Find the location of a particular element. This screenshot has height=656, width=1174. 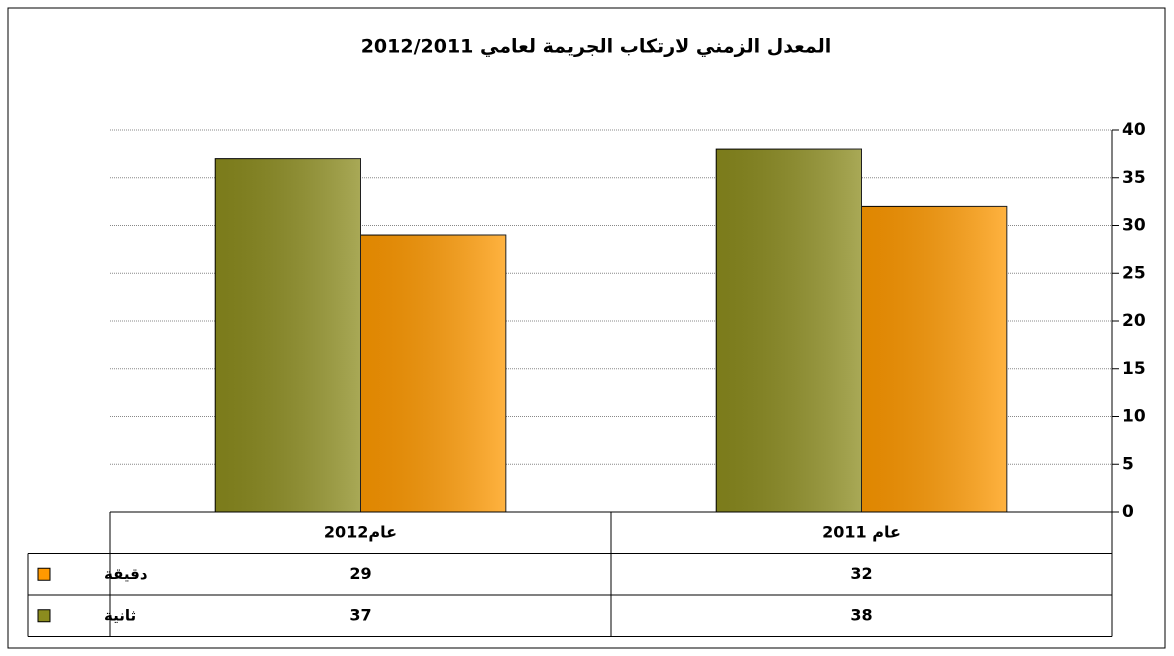

data-label: 37 is located at coordinates (360, 614).